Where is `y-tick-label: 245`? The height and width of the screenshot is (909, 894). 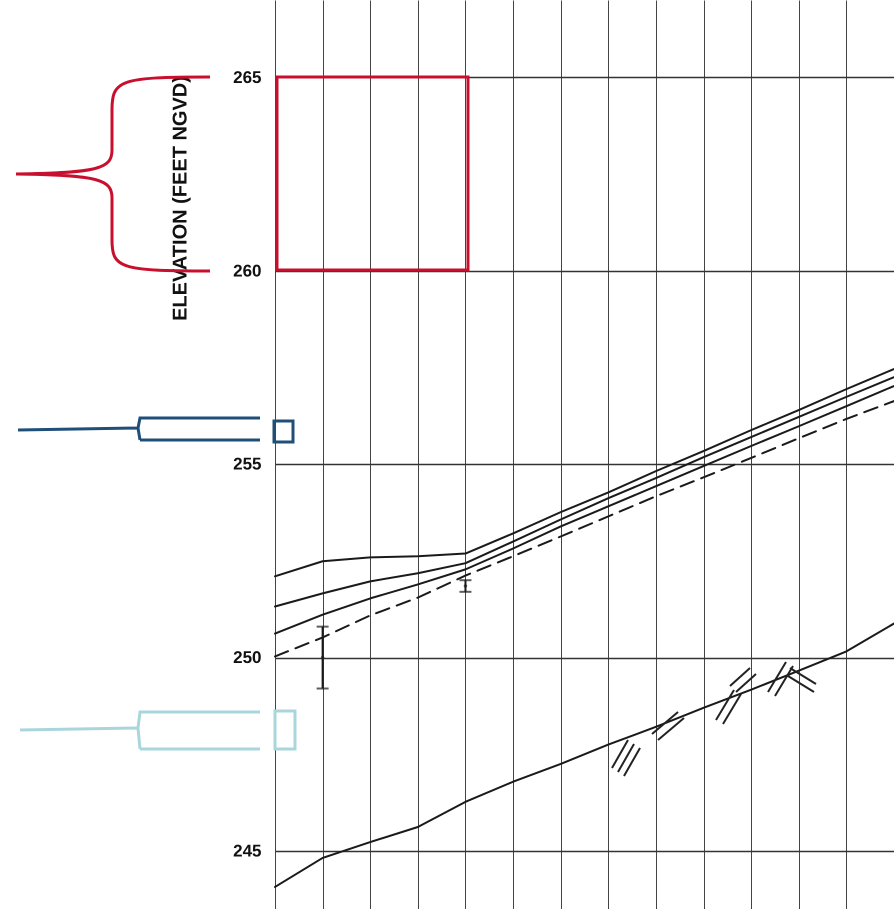 y-tick-label: 245 is located at coordinates (247, 850).